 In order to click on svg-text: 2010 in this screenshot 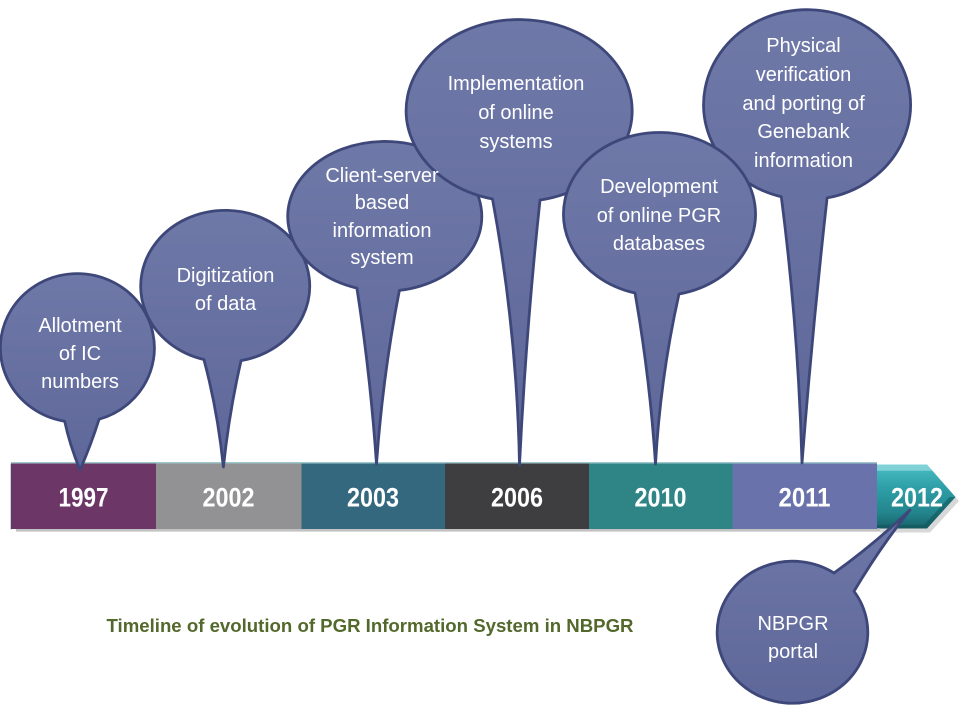, I will do `click(661, 498)`.